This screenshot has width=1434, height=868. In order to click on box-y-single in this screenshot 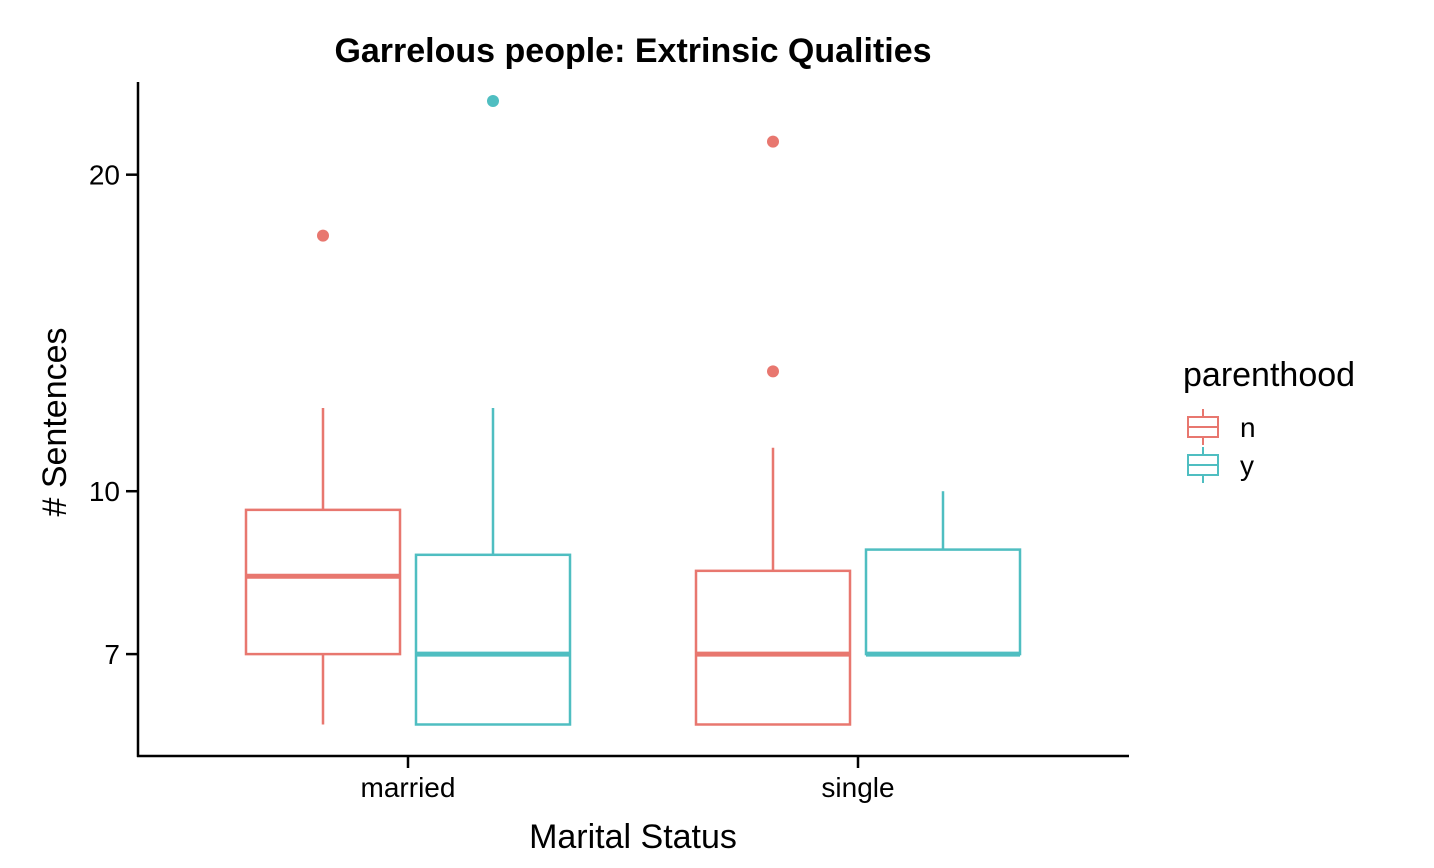, I will do `click(943, 574)`.